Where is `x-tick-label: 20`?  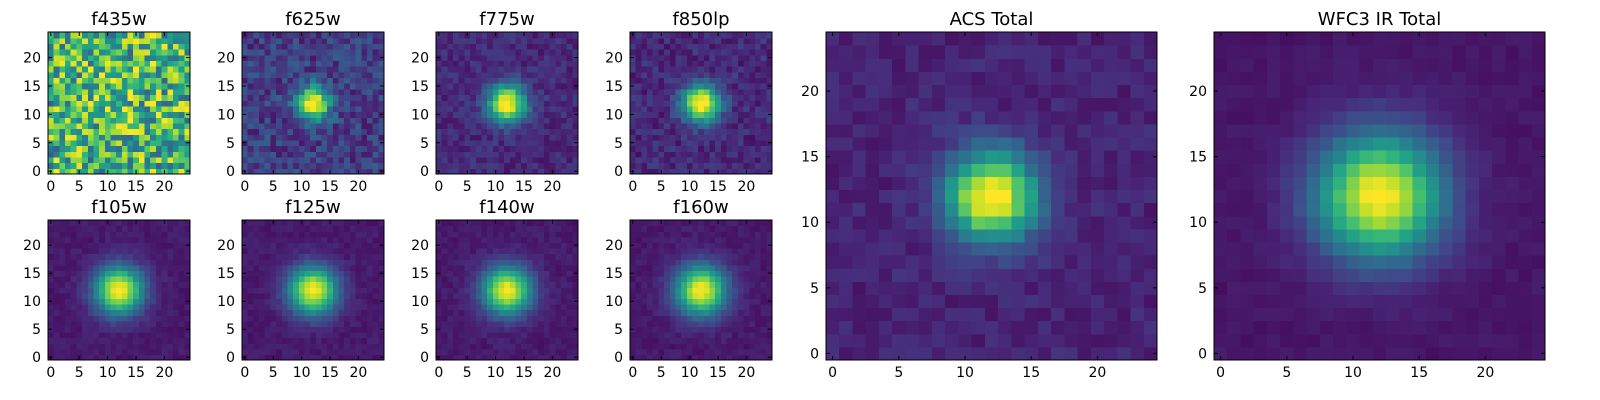 x-tick-label: 20 is located at coordinates (747, 187).